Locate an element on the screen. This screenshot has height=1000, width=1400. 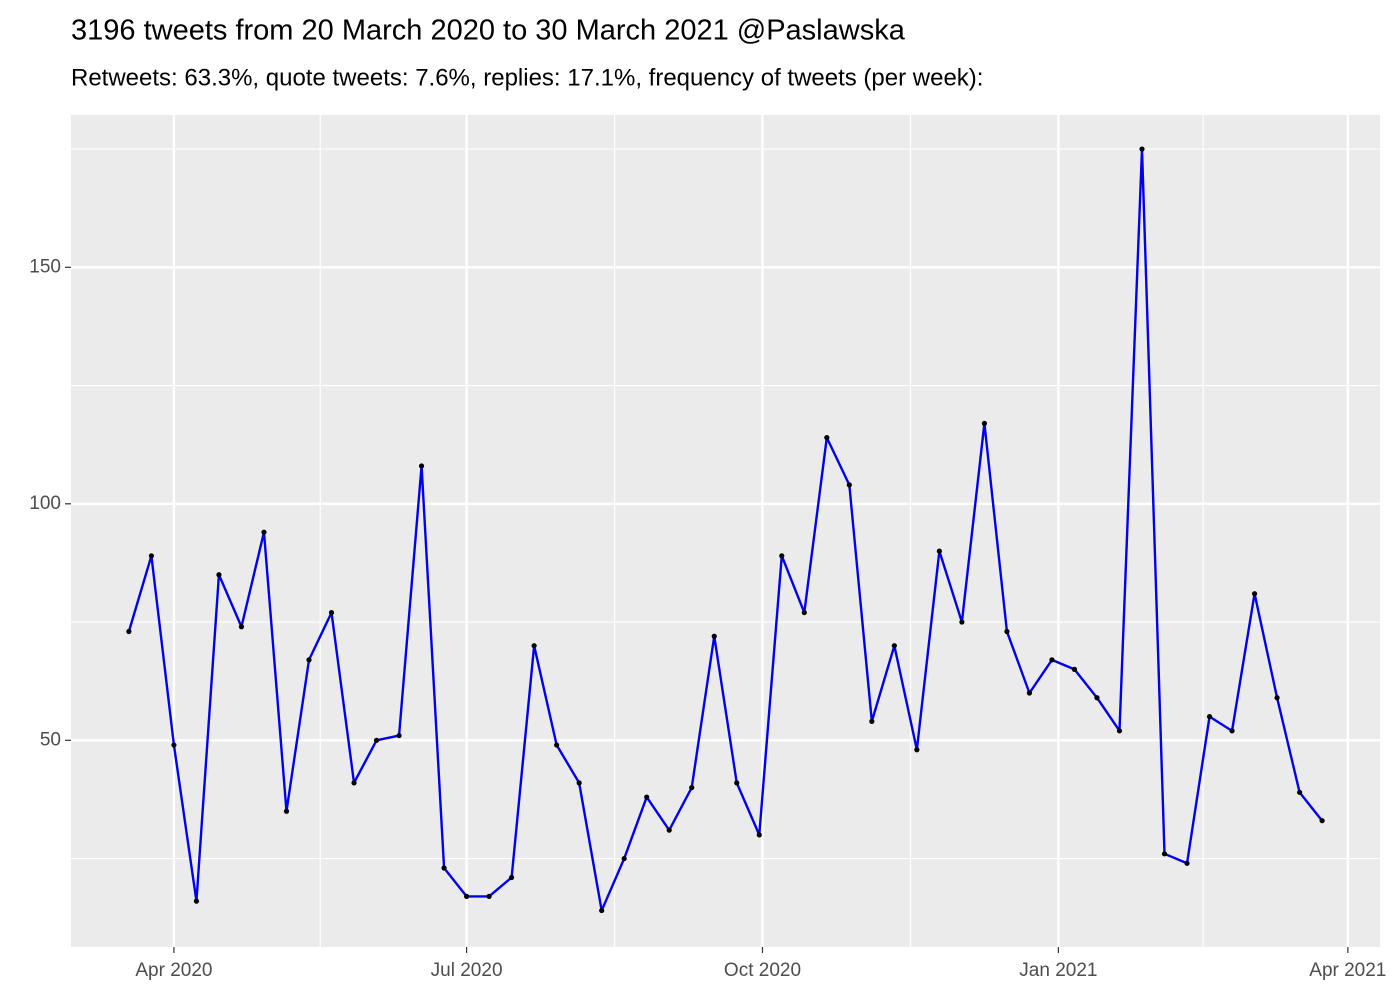
y-tick-label: 150 is located at coordinates (45, 266).